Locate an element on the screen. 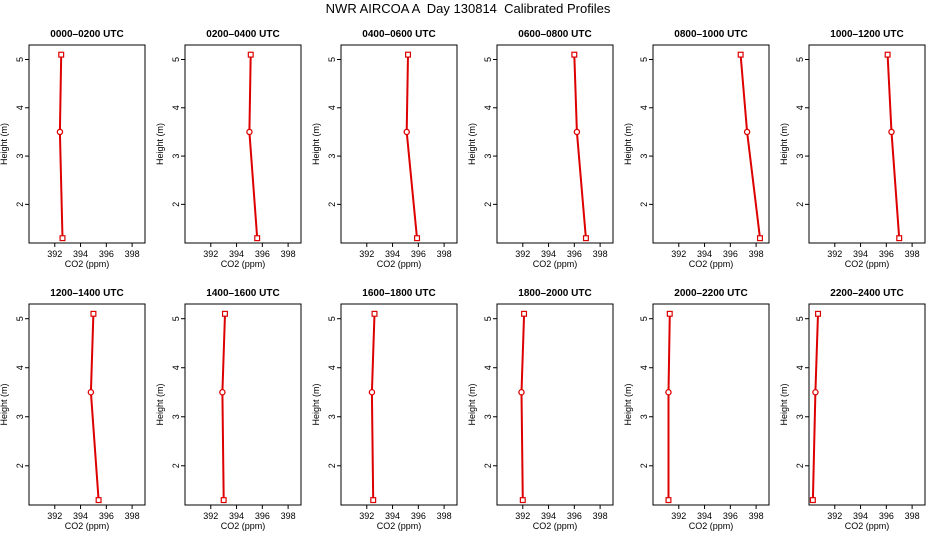 Image resolution: width=936 pixels, height=540 pixels. panel-title: 0800–1000 UTC is located at coordinates (710, 34).